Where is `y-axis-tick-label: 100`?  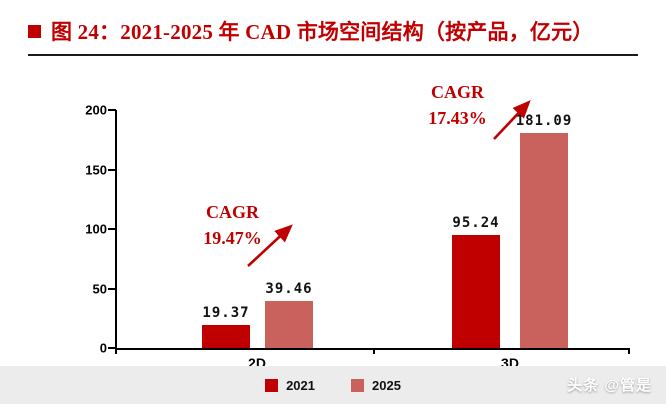 y-axis-tick-label: 100 is located at coordinates (96, 229).